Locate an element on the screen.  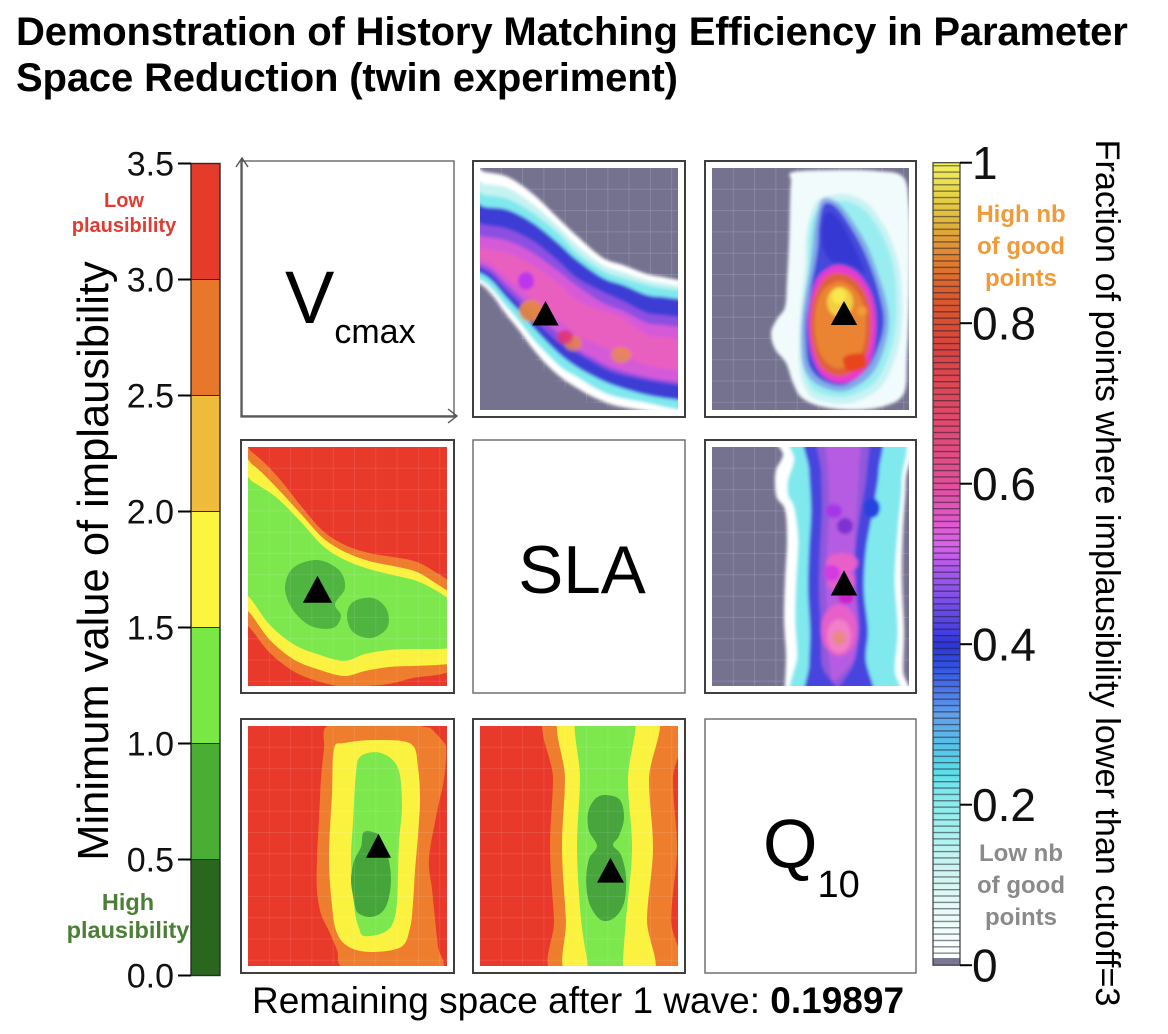
svg-text: 0.6 is located at coordinates (1004, 484).